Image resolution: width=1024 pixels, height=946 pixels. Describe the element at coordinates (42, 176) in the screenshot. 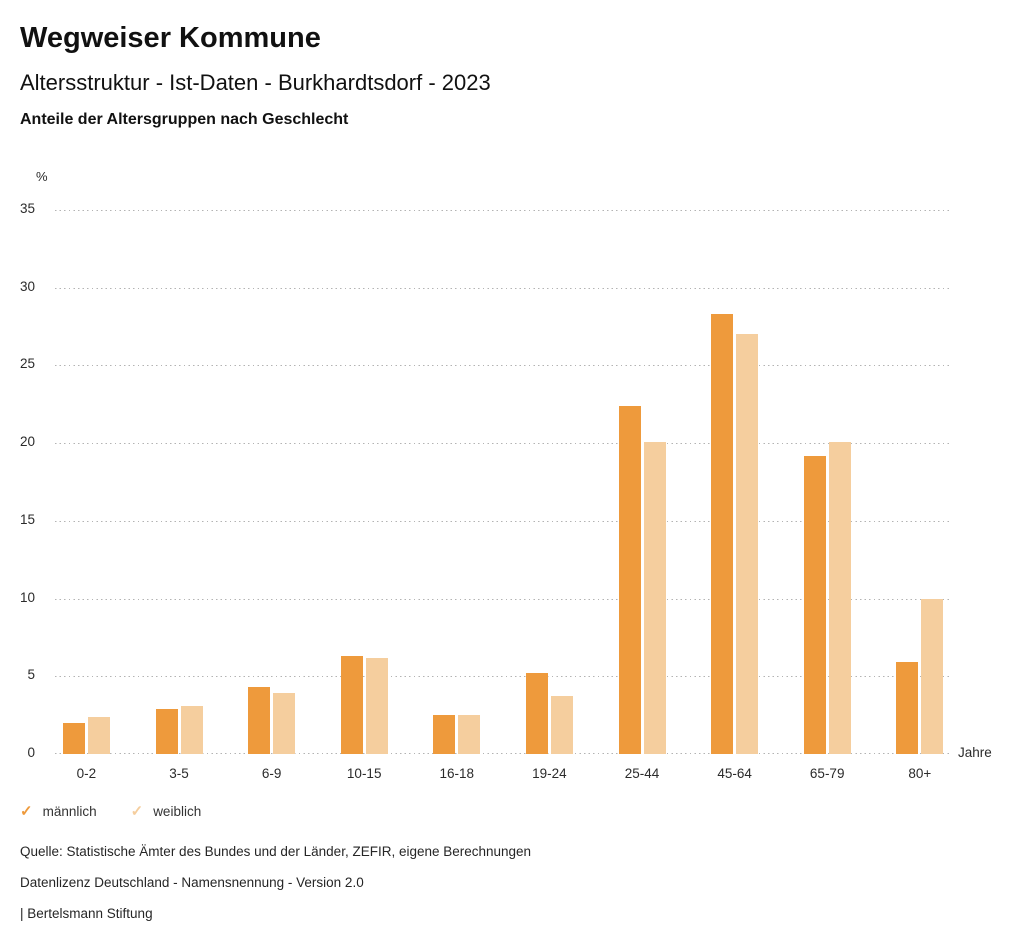

I see `y-axis-unit-label: %` at that location.